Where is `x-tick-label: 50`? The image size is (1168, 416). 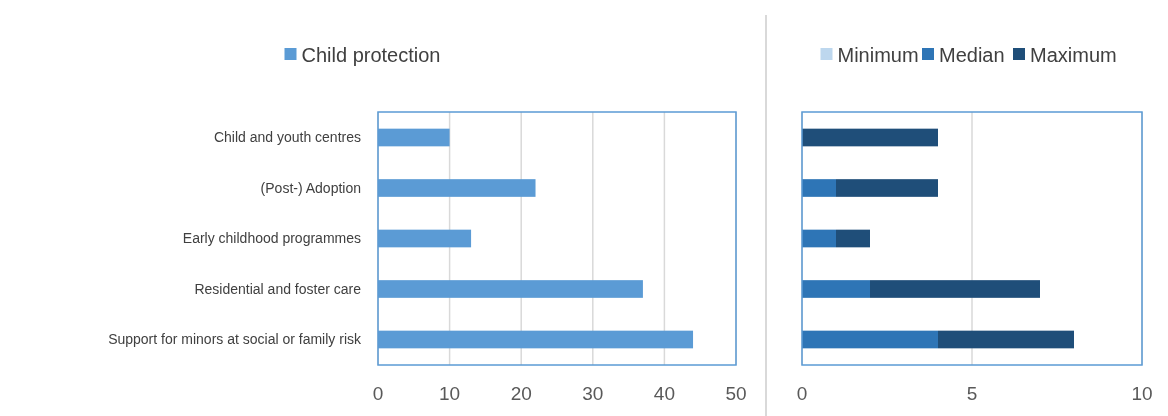
x-tick-label: 50 is located at coordinates (736, 393).